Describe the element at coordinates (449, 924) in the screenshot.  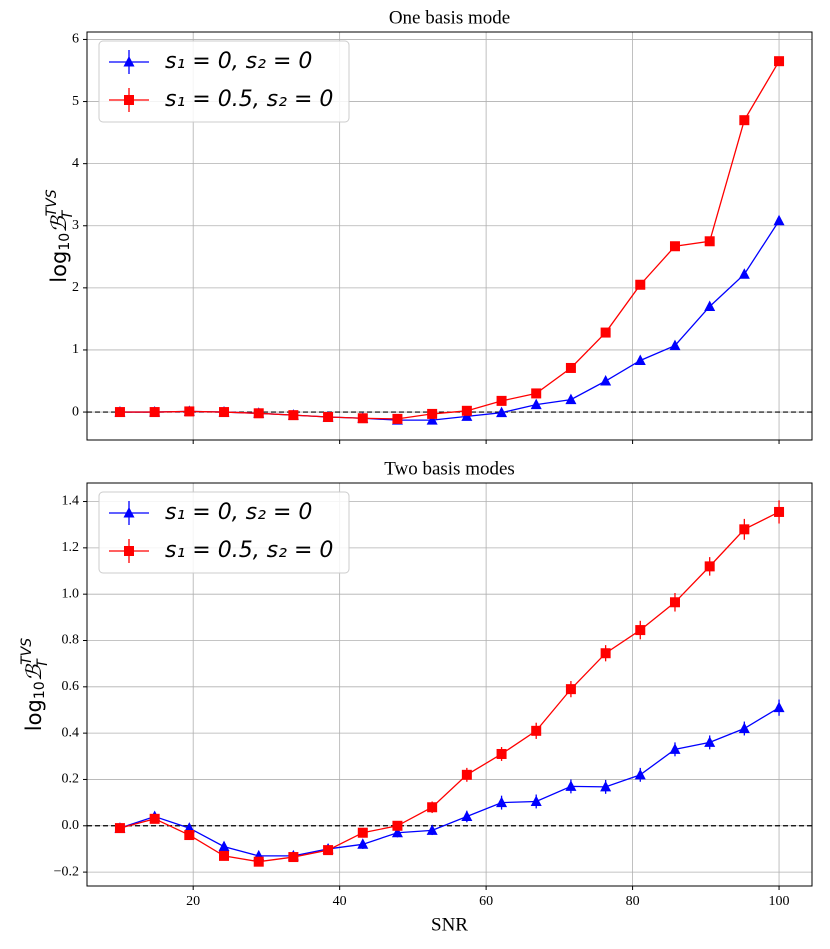
I see `x-axis-label: SNR` at that location.